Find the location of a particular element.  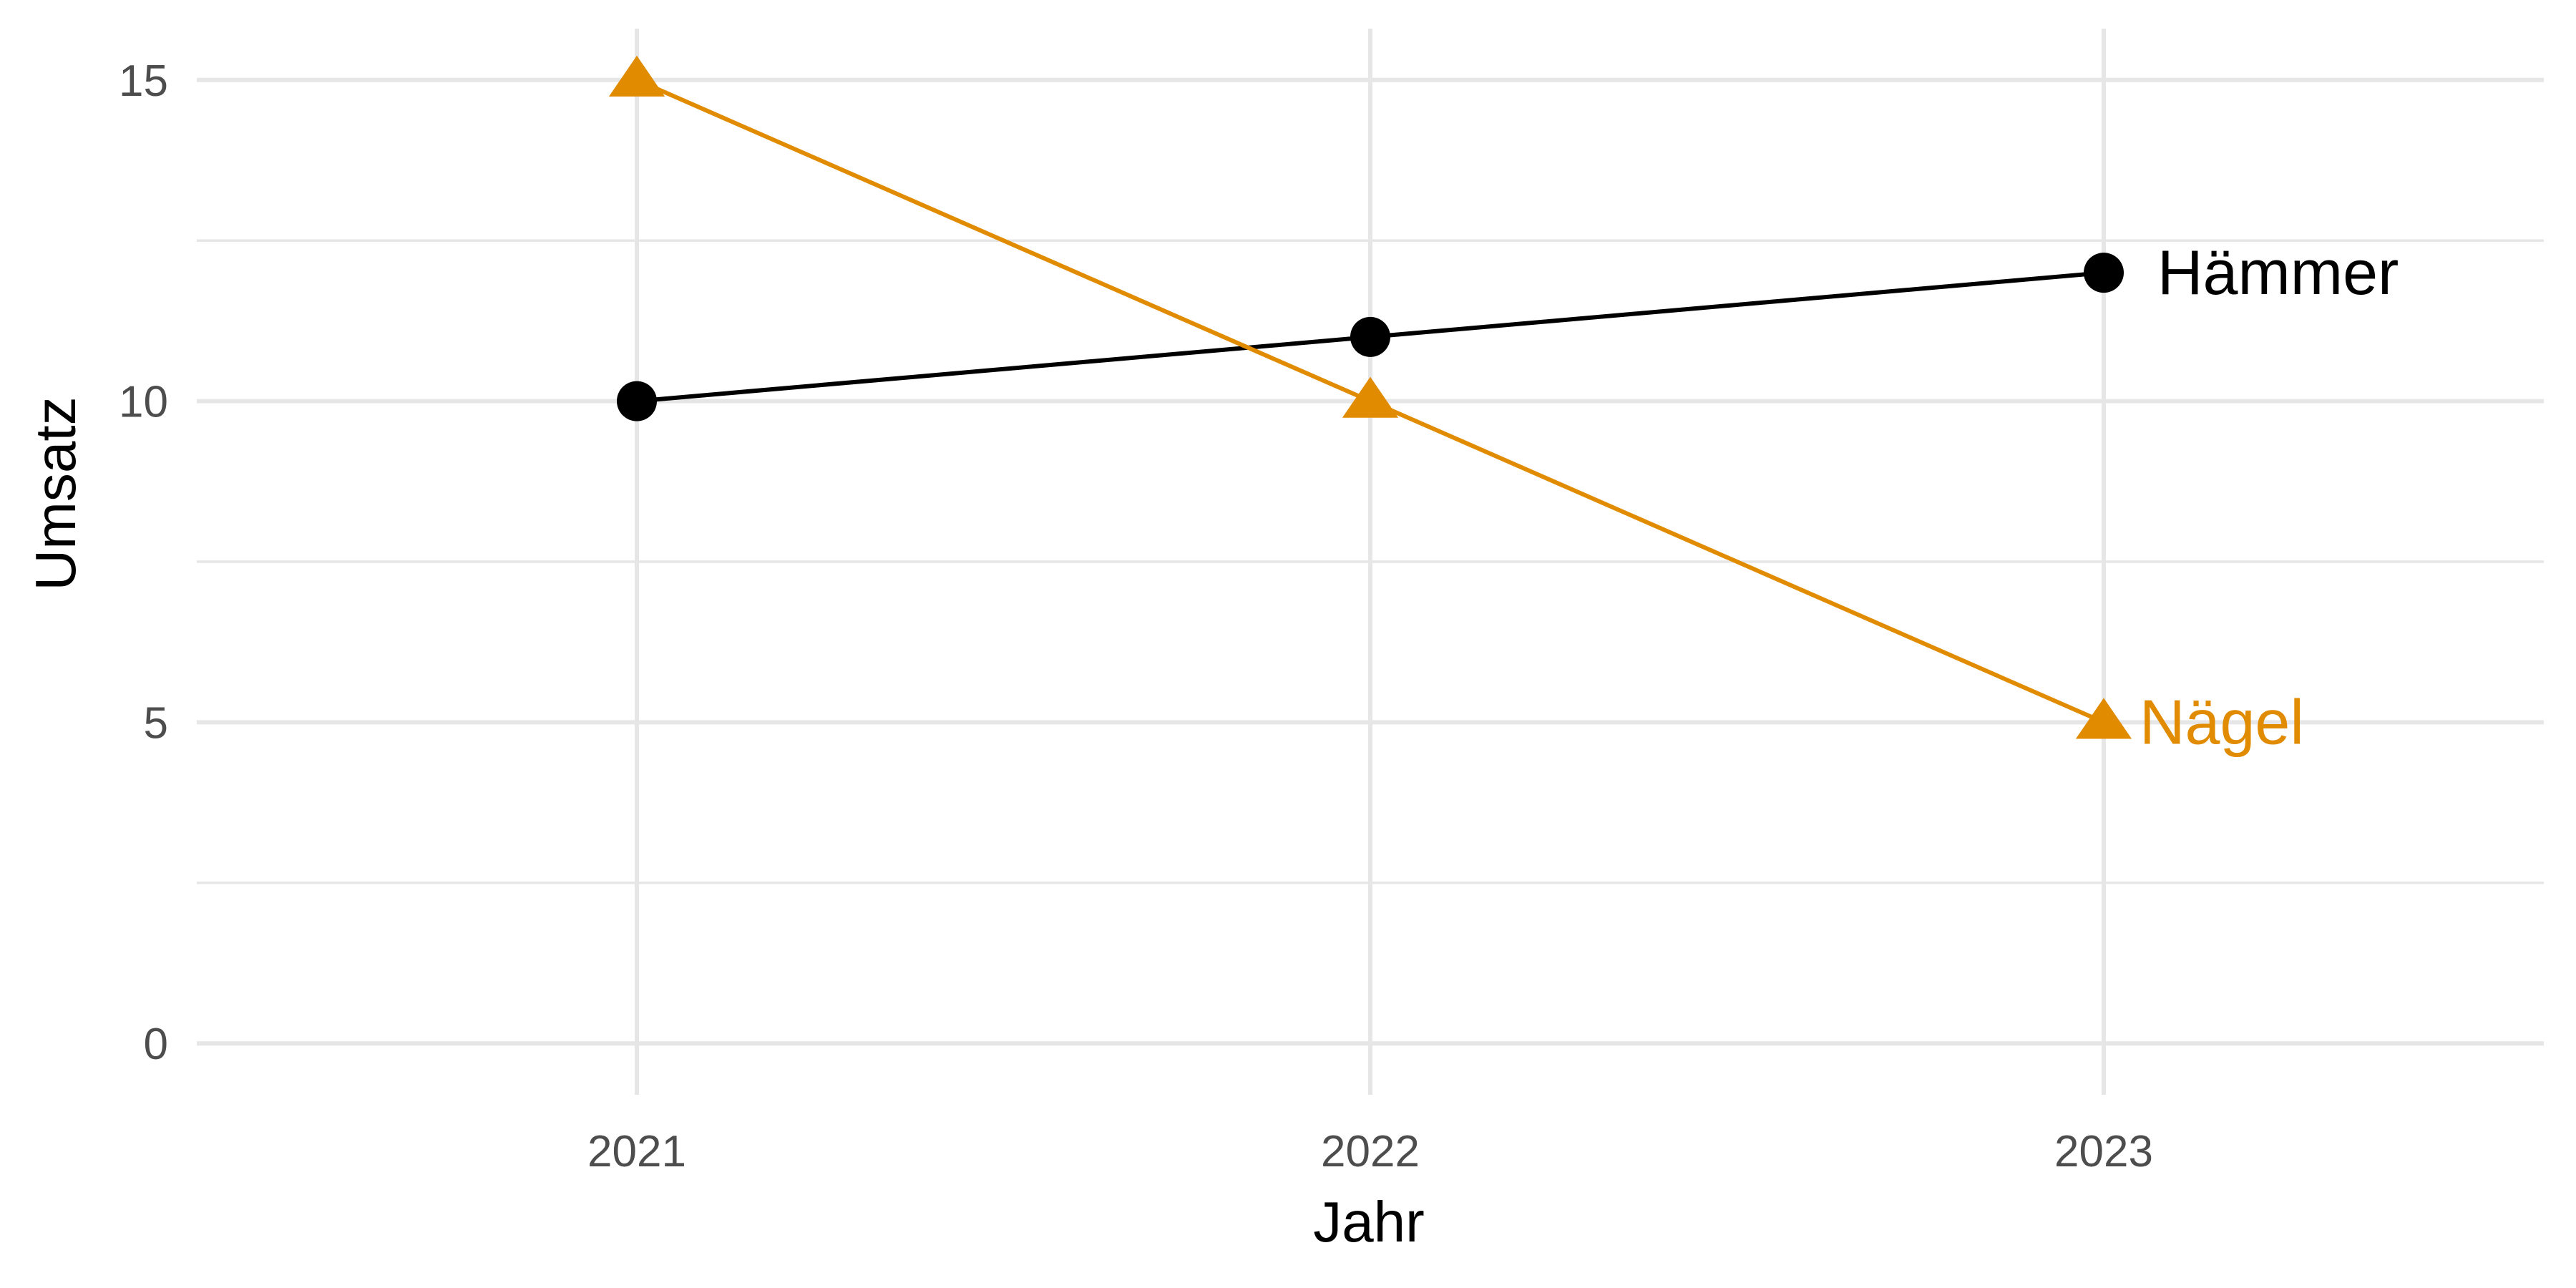

x-tick-label: 2022 is located at coordinates (1370, 1151).